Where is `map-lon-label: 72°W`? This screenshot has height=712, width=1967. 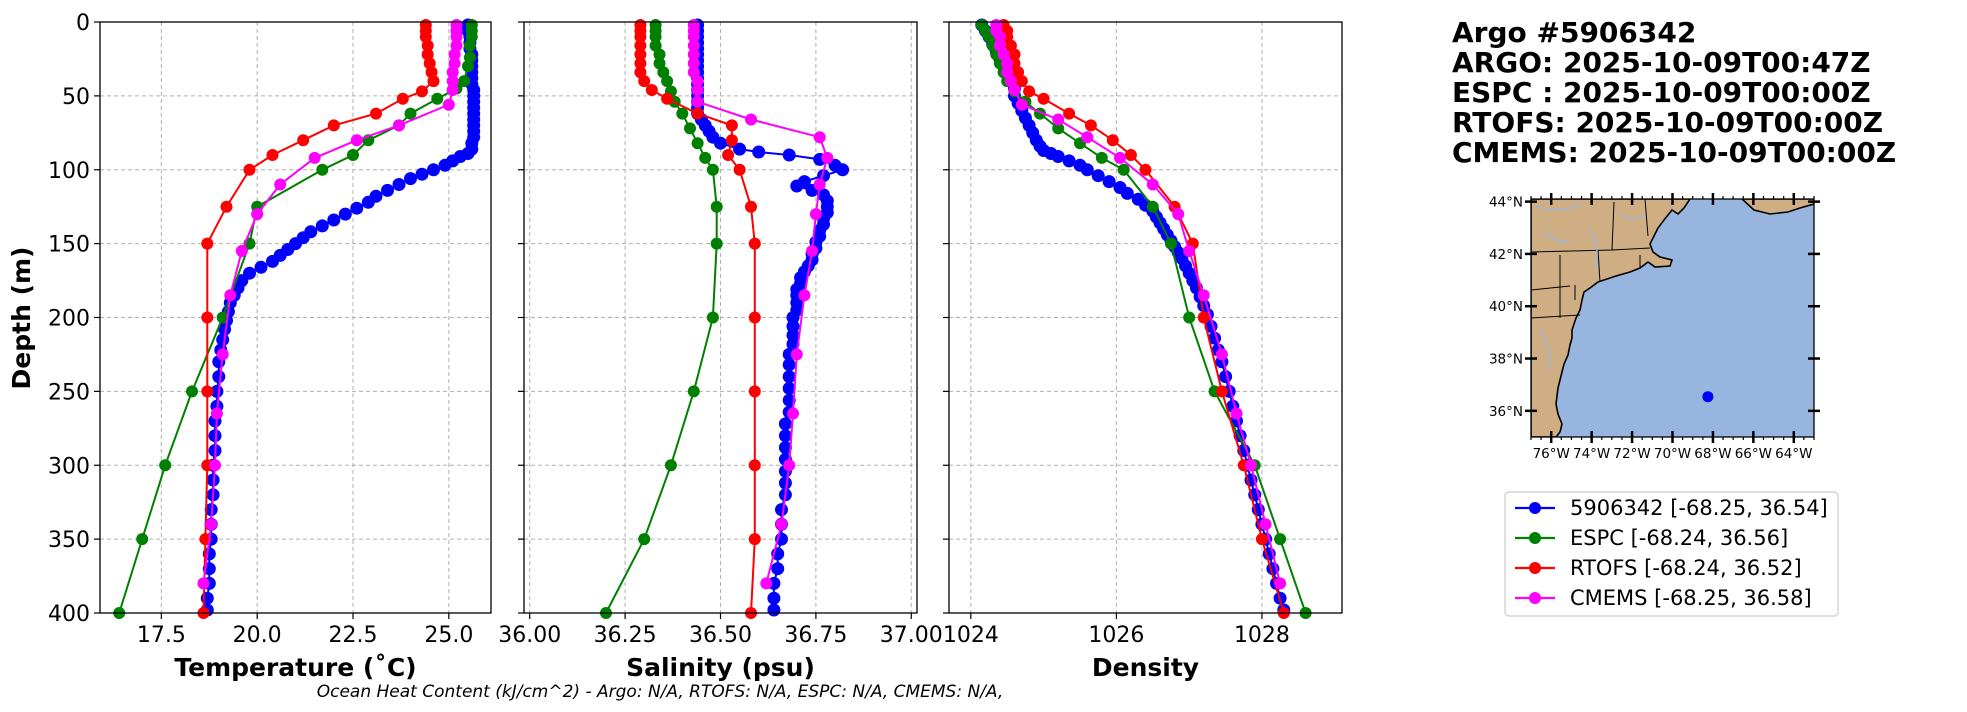 map-lon-label: 72°W is located at coordinates (1631, 454).